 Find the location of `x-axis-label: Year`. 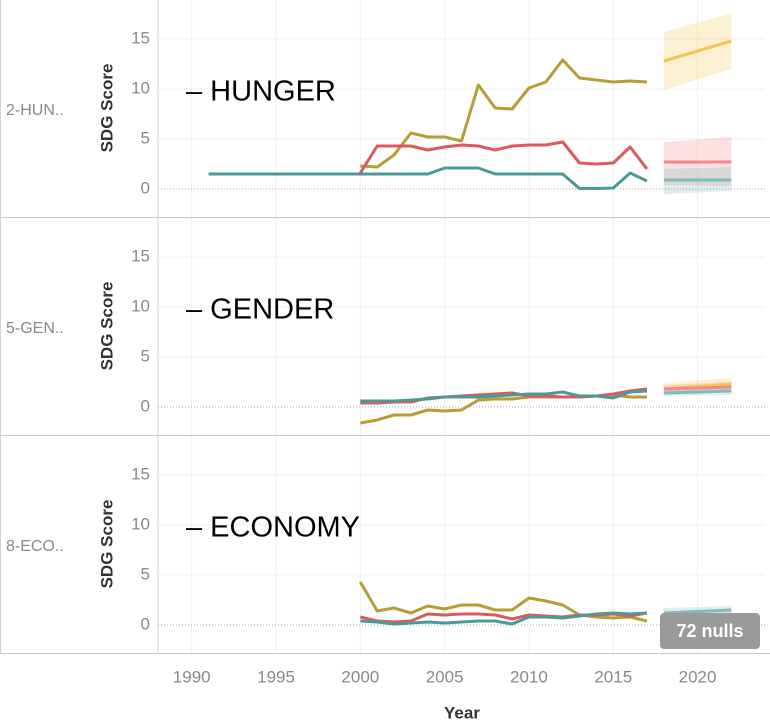

x-axis-label: Year is located at coordinates (462, 712).